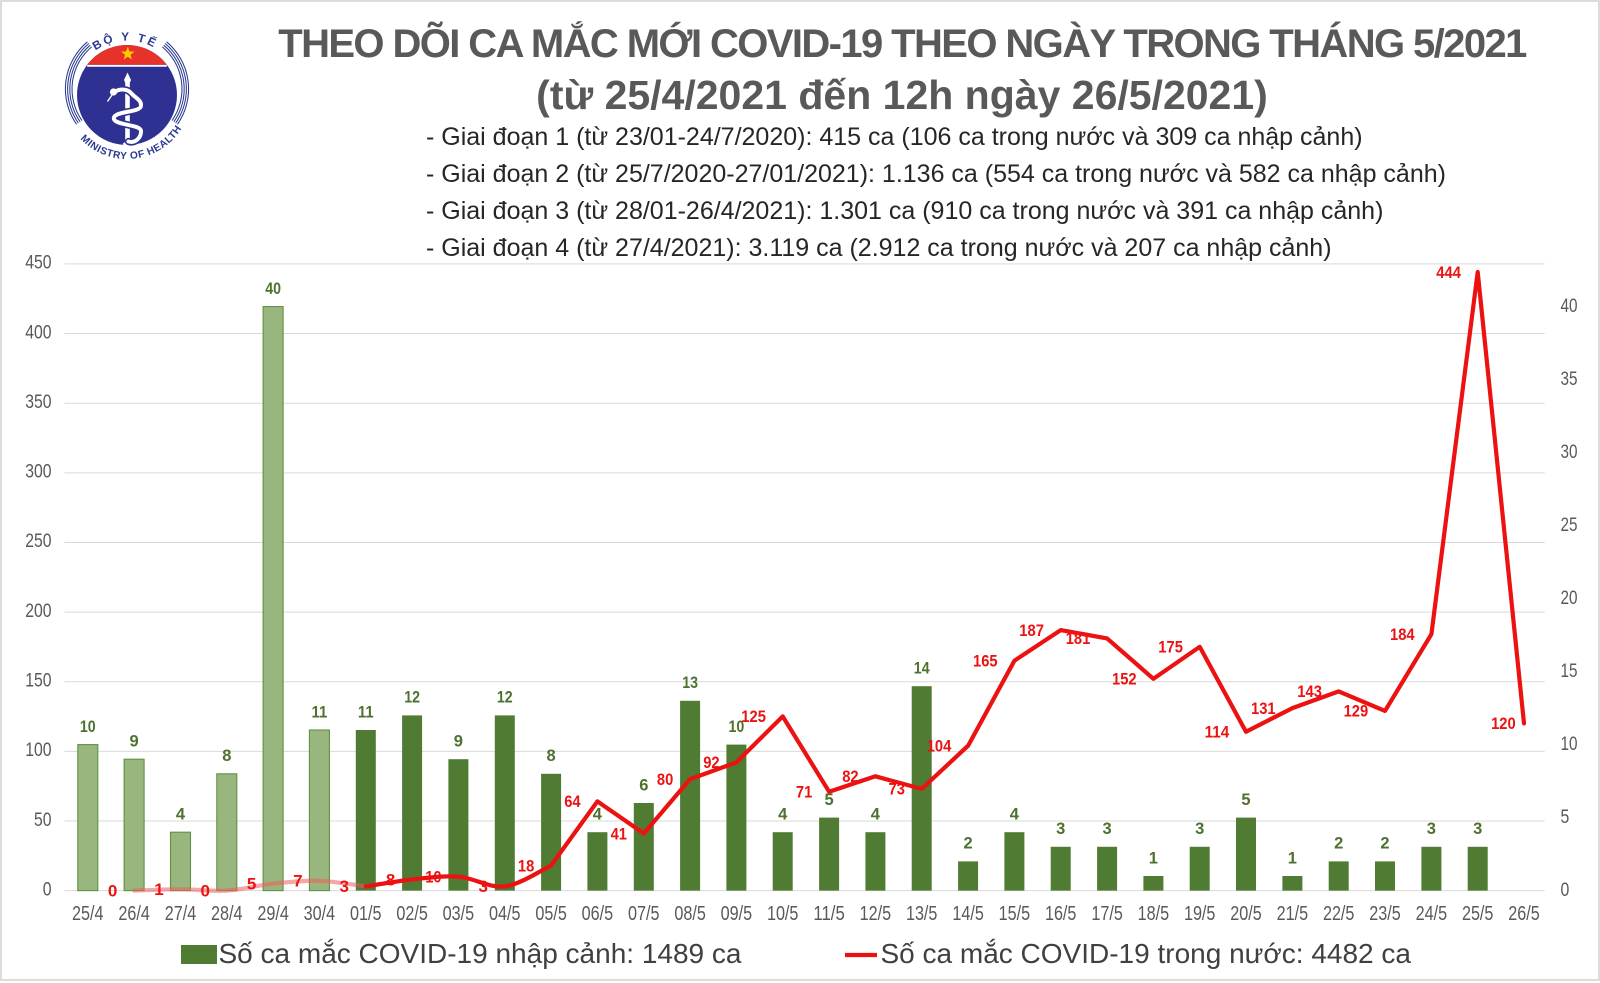 The width and height of the screenshot is (1600, 983). What do you see at coordinates (1107, 914) in the screenshot?
I see `svg-text: 17/5` at bounding box center [1107, 914].